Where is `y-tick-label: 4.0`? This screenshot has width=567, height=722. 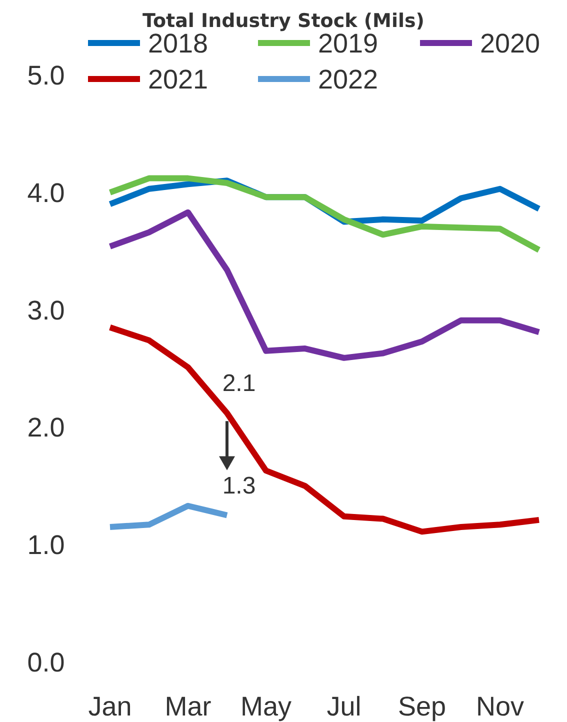
y-tick-label: 4.0 is located at coordinates (46, 193).